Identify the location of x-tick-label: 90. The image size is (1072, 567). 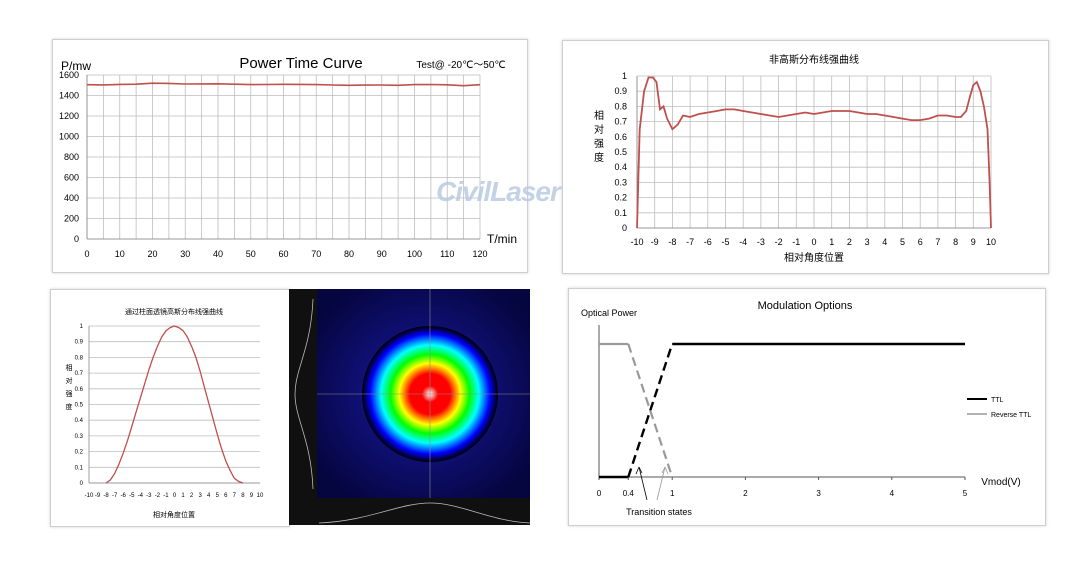
(382, 254).